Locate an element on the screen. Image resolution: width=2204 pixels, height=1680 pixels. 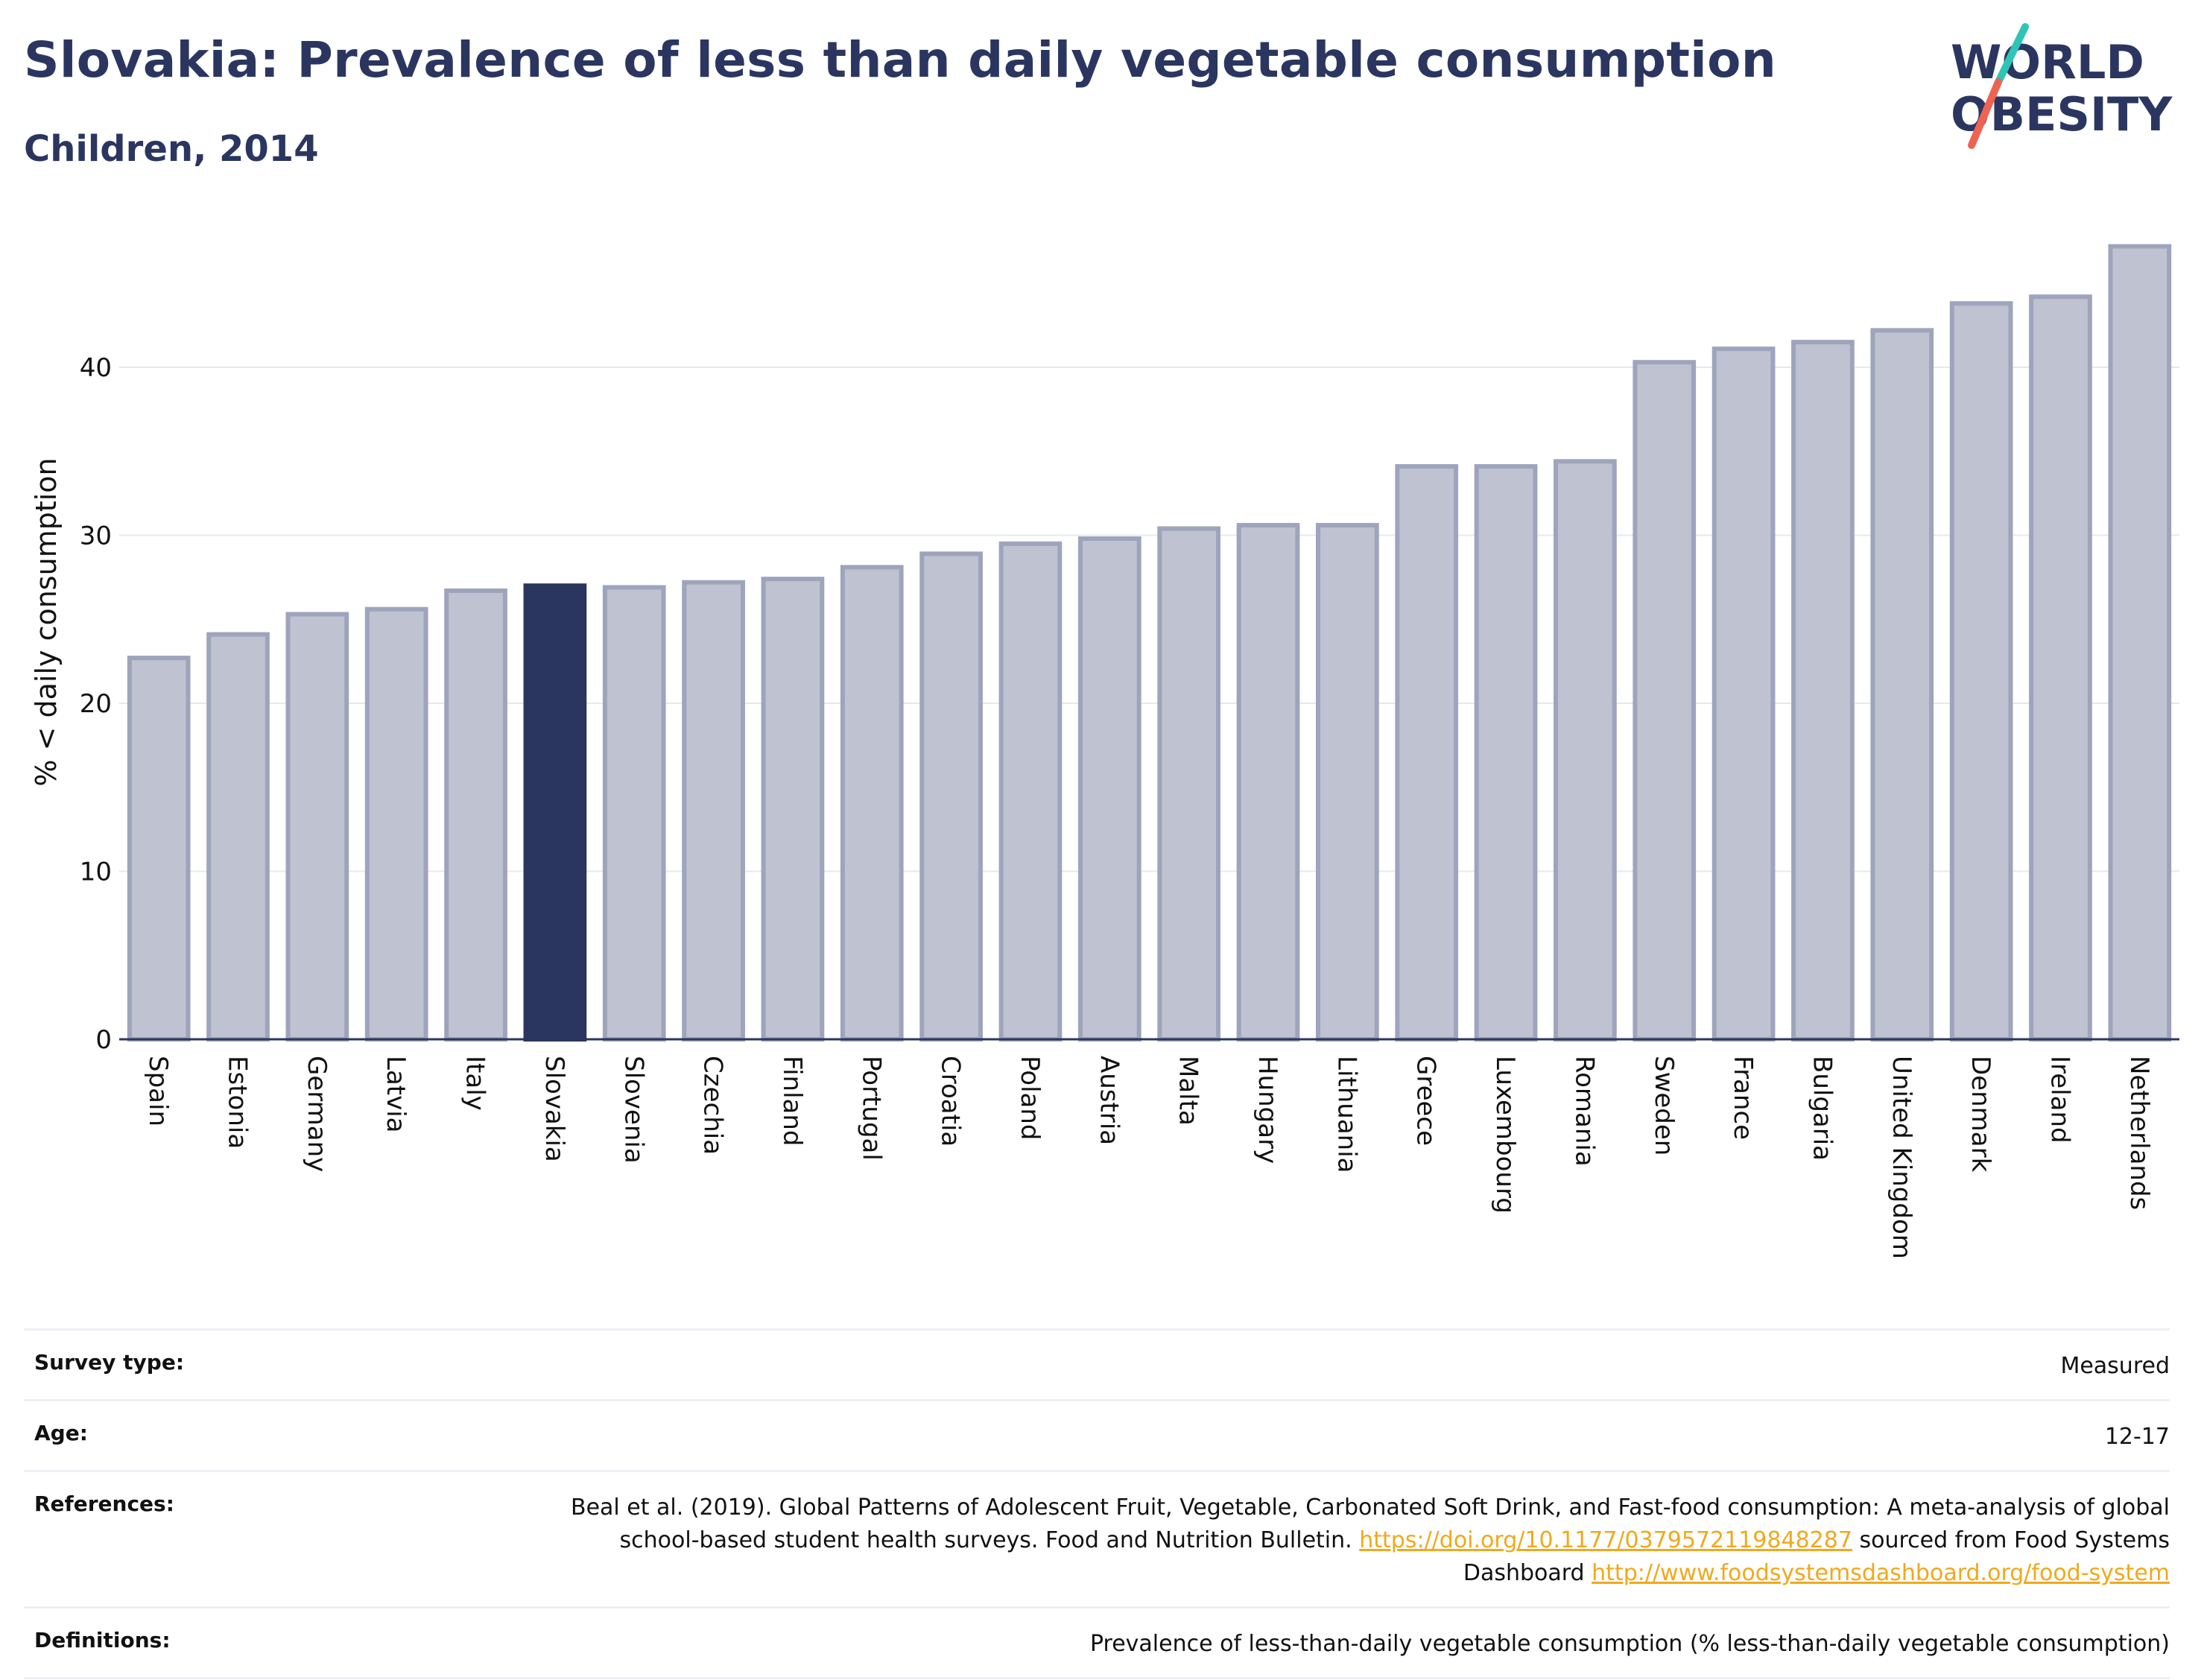
x-tick-label: Austria is located at coordinates (1109, 1100).